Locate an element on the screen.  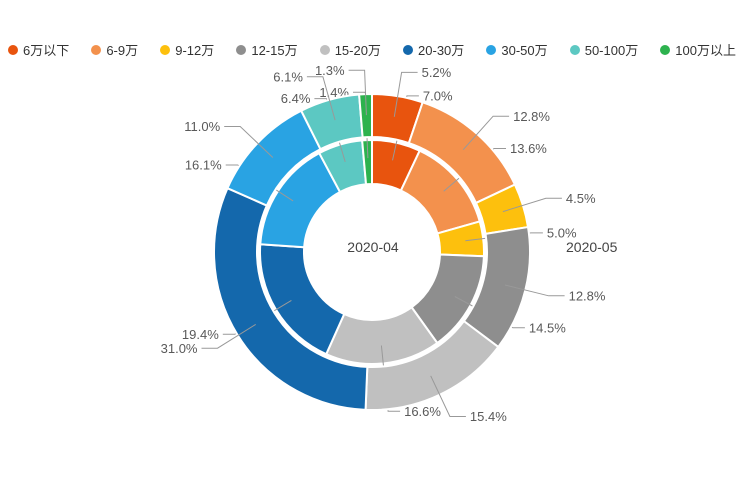
legend-label: 30-50万 is located at coordinates (524, 50).